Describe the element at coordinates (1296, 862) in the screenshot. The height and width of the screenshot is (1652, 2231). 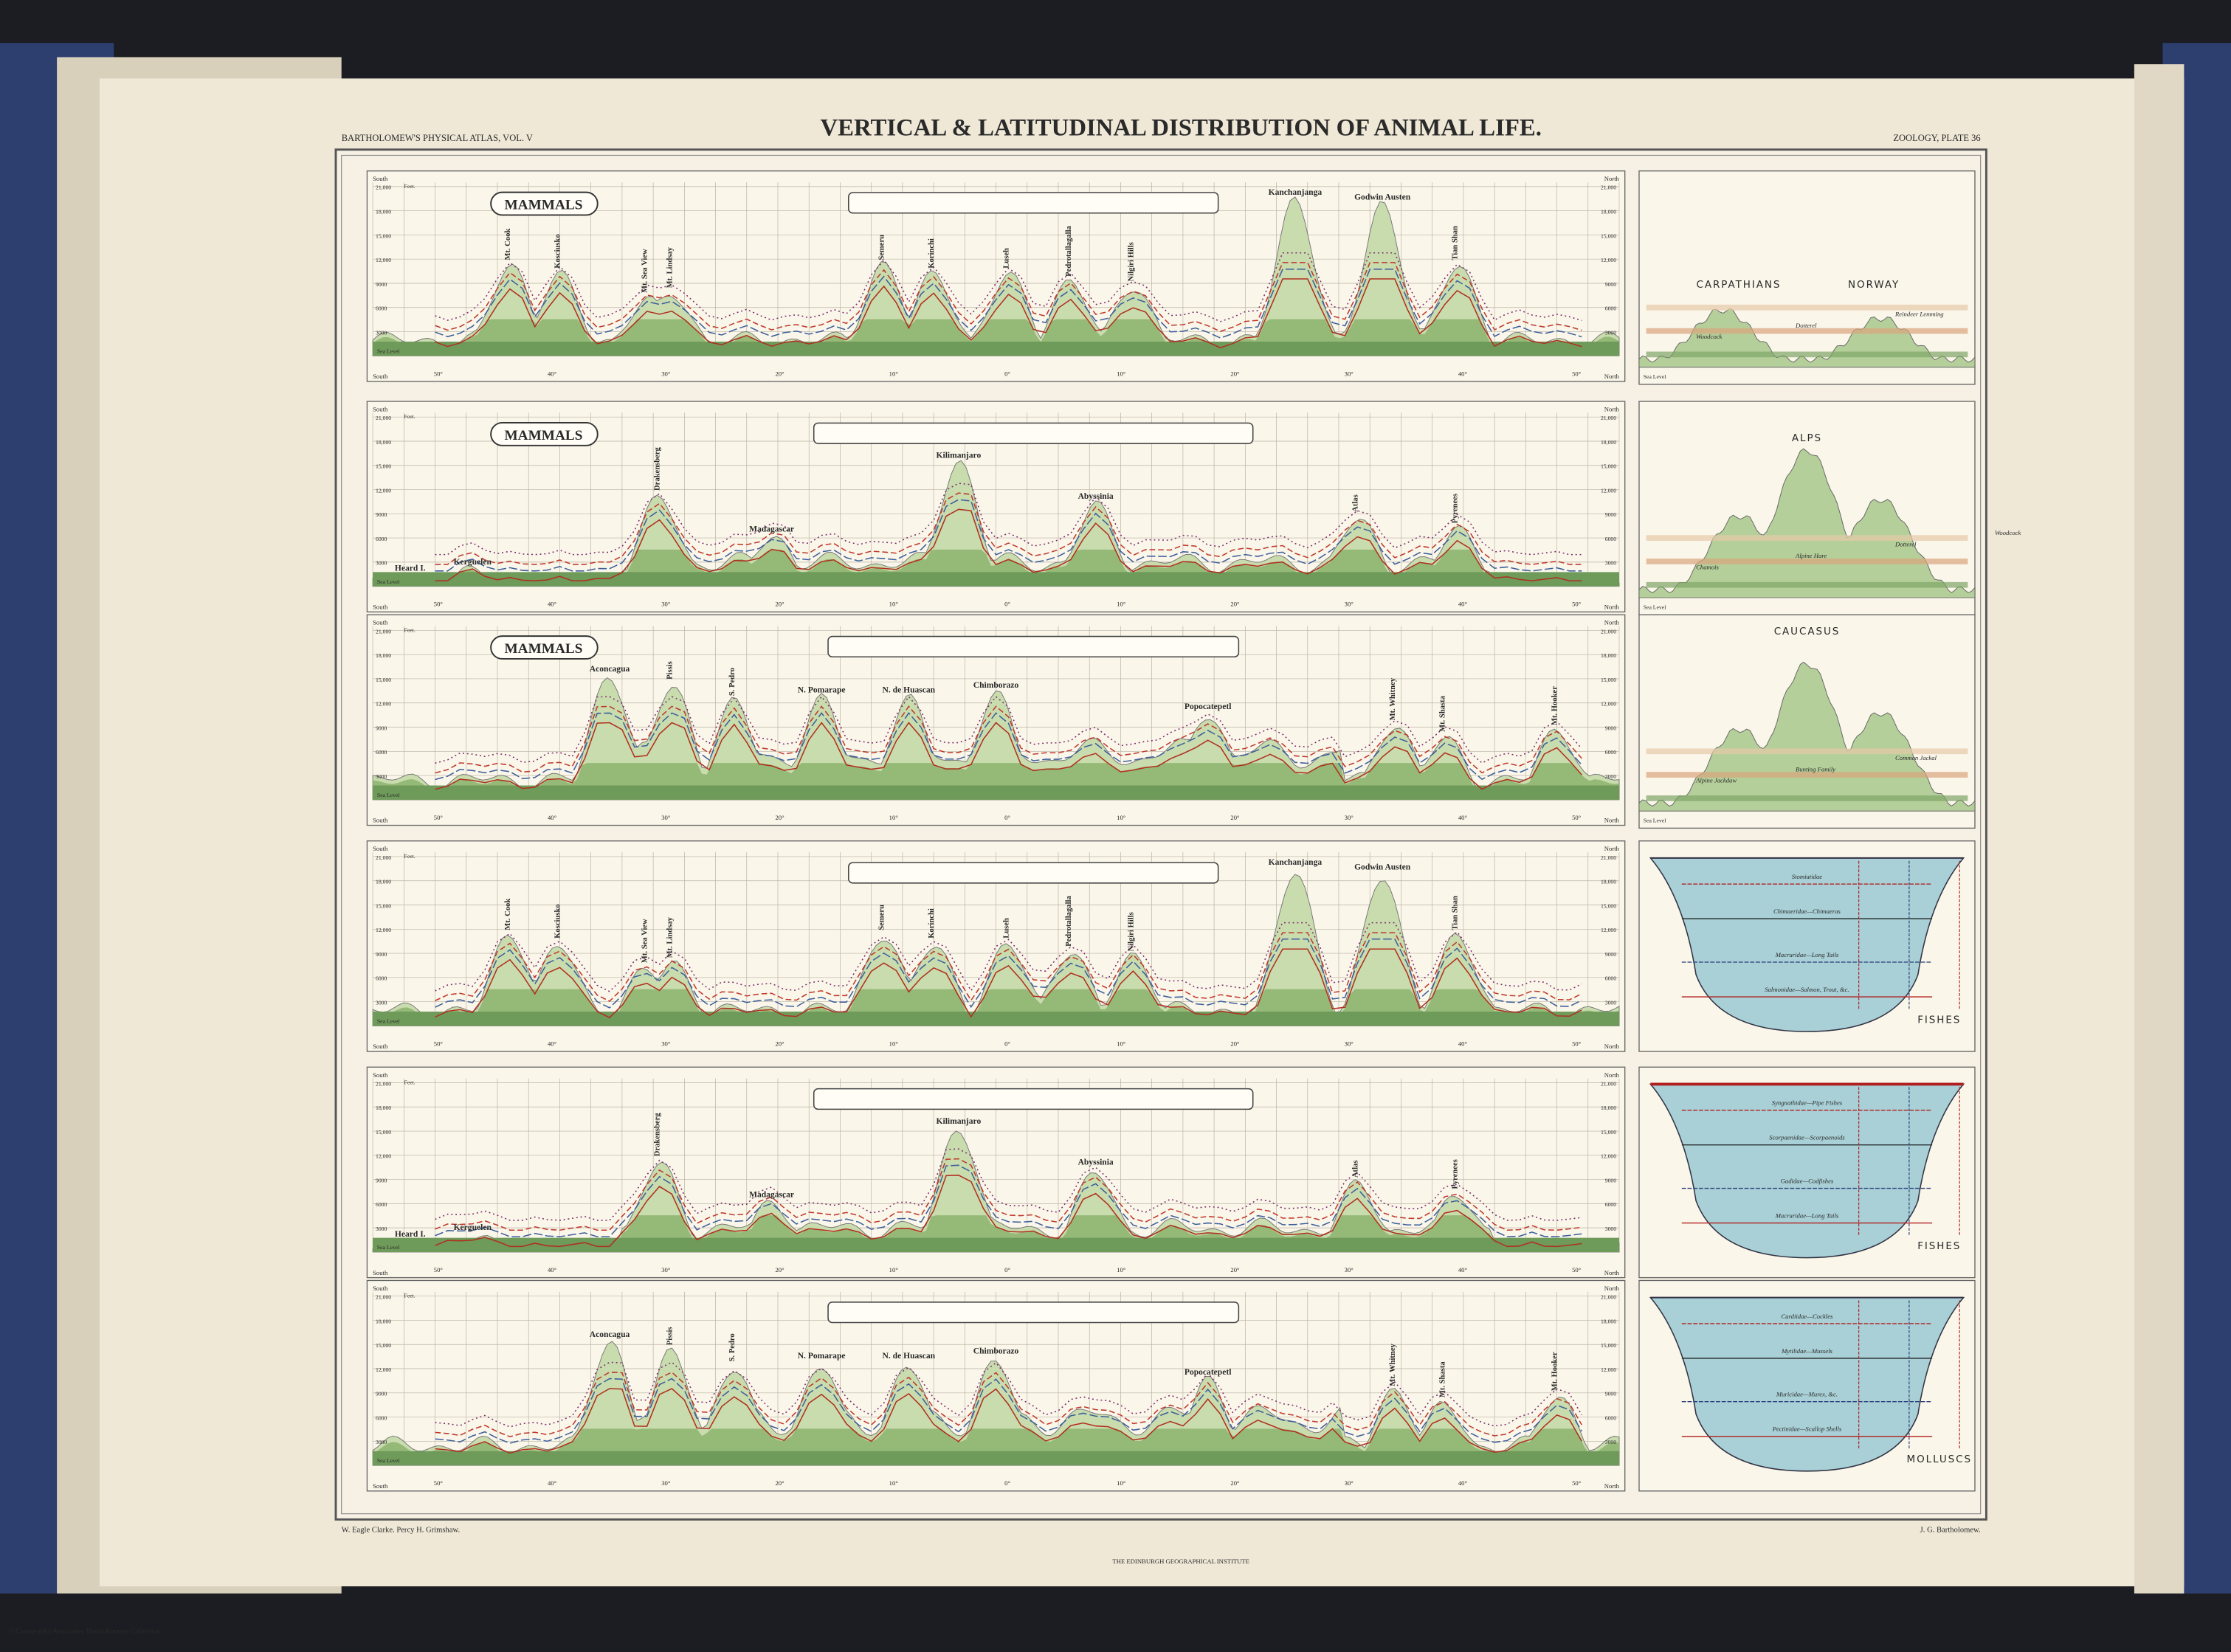
I see `peak-label: Kanchanjanga` at that location.